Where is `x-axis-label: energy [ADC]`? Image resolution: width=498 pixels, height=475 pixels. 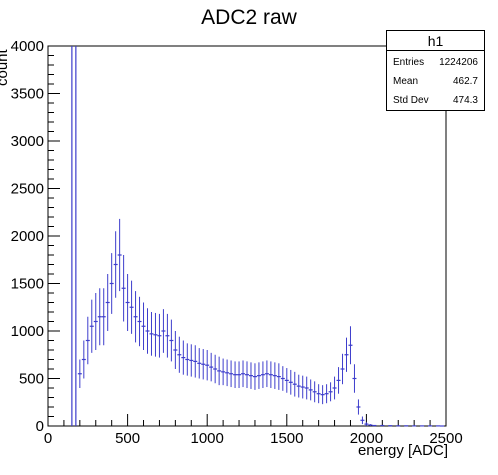 x-axis-label: energy [ADC] is located at coordinates (402, 450).